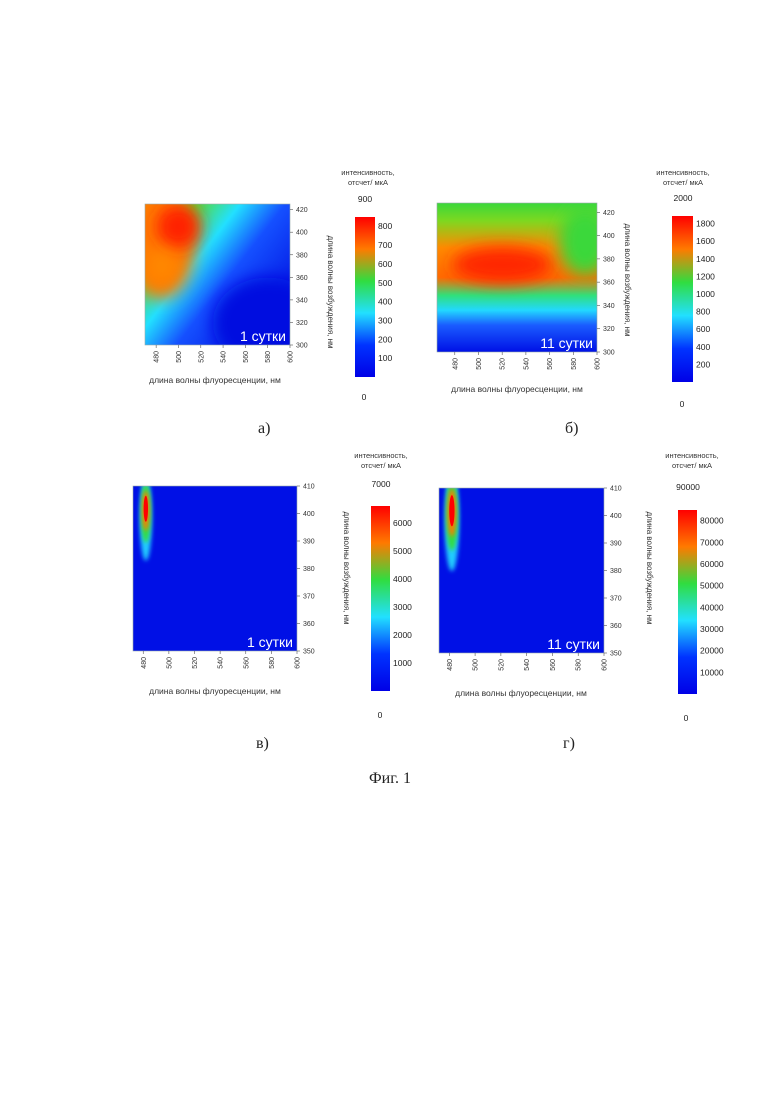 This screenshot has height=1108, width=780. What do you see at coordinates (373, 297) in the screenshot?
I see `colorbar: 100200300400500600700800` at bounding box center [373, 297].